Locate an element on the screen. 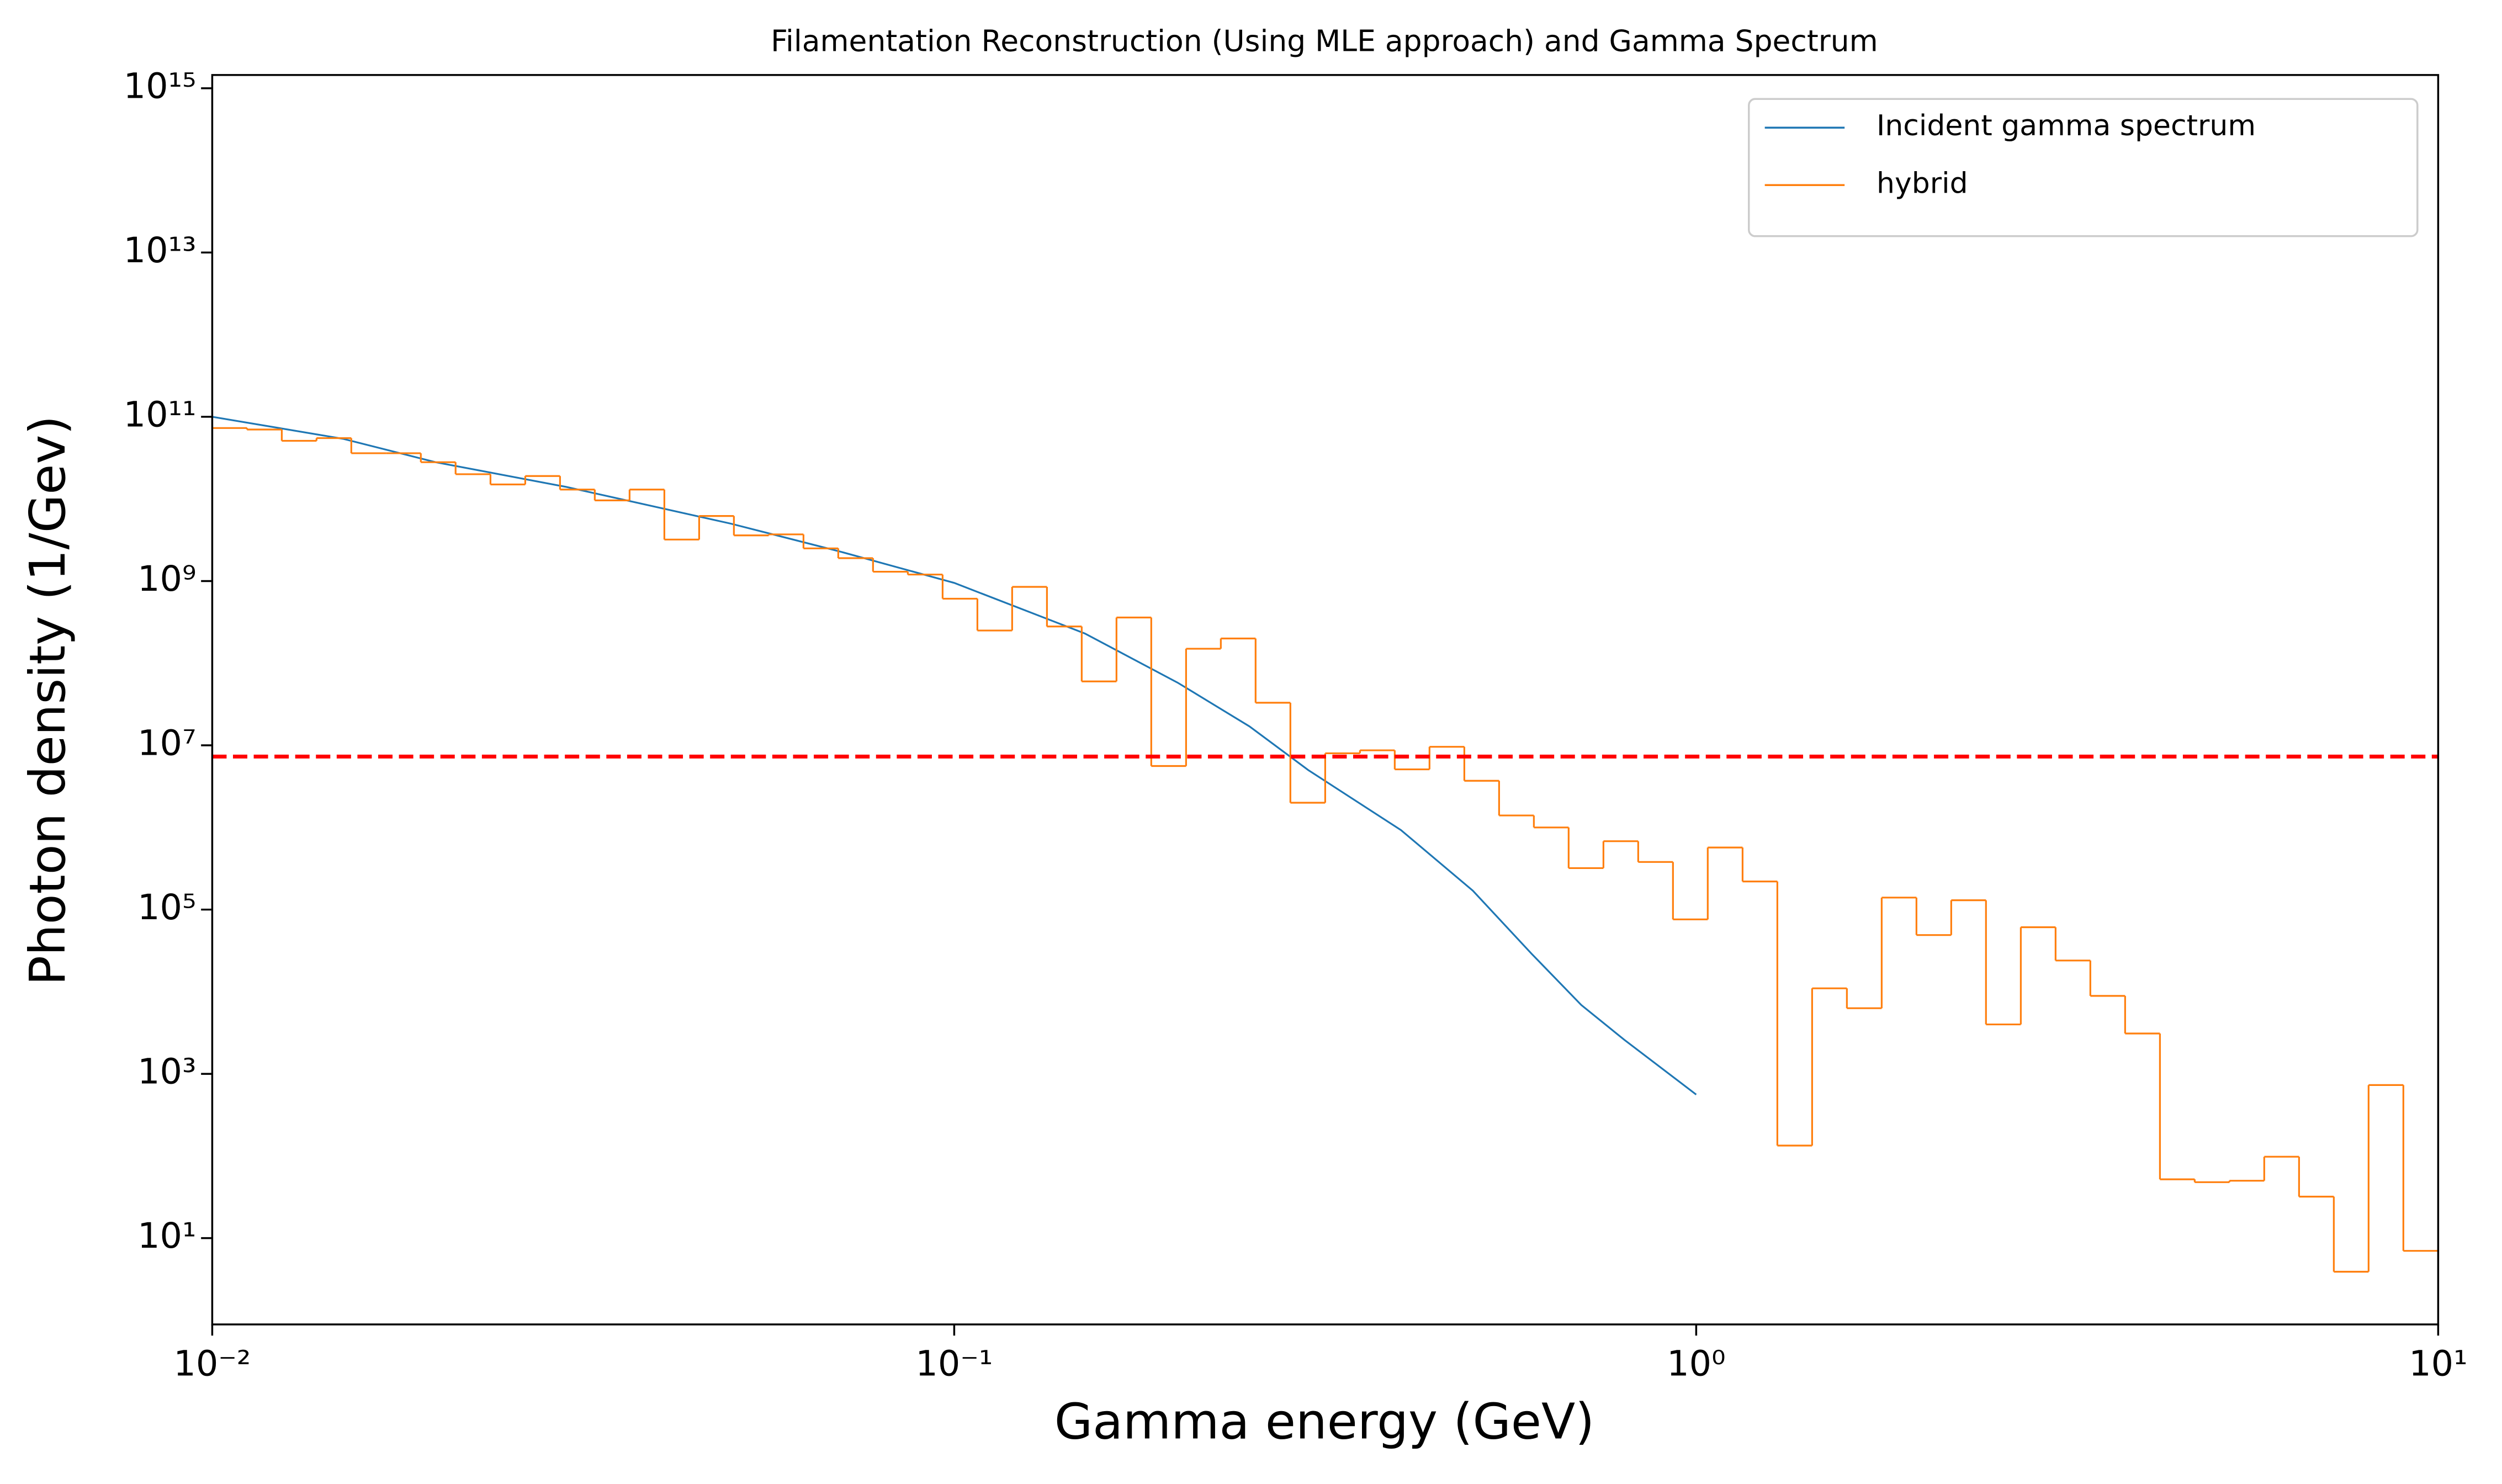 The image size is (2502, 1484). y-tick-label: 10¹¹ is located at coordinates (160, 415).